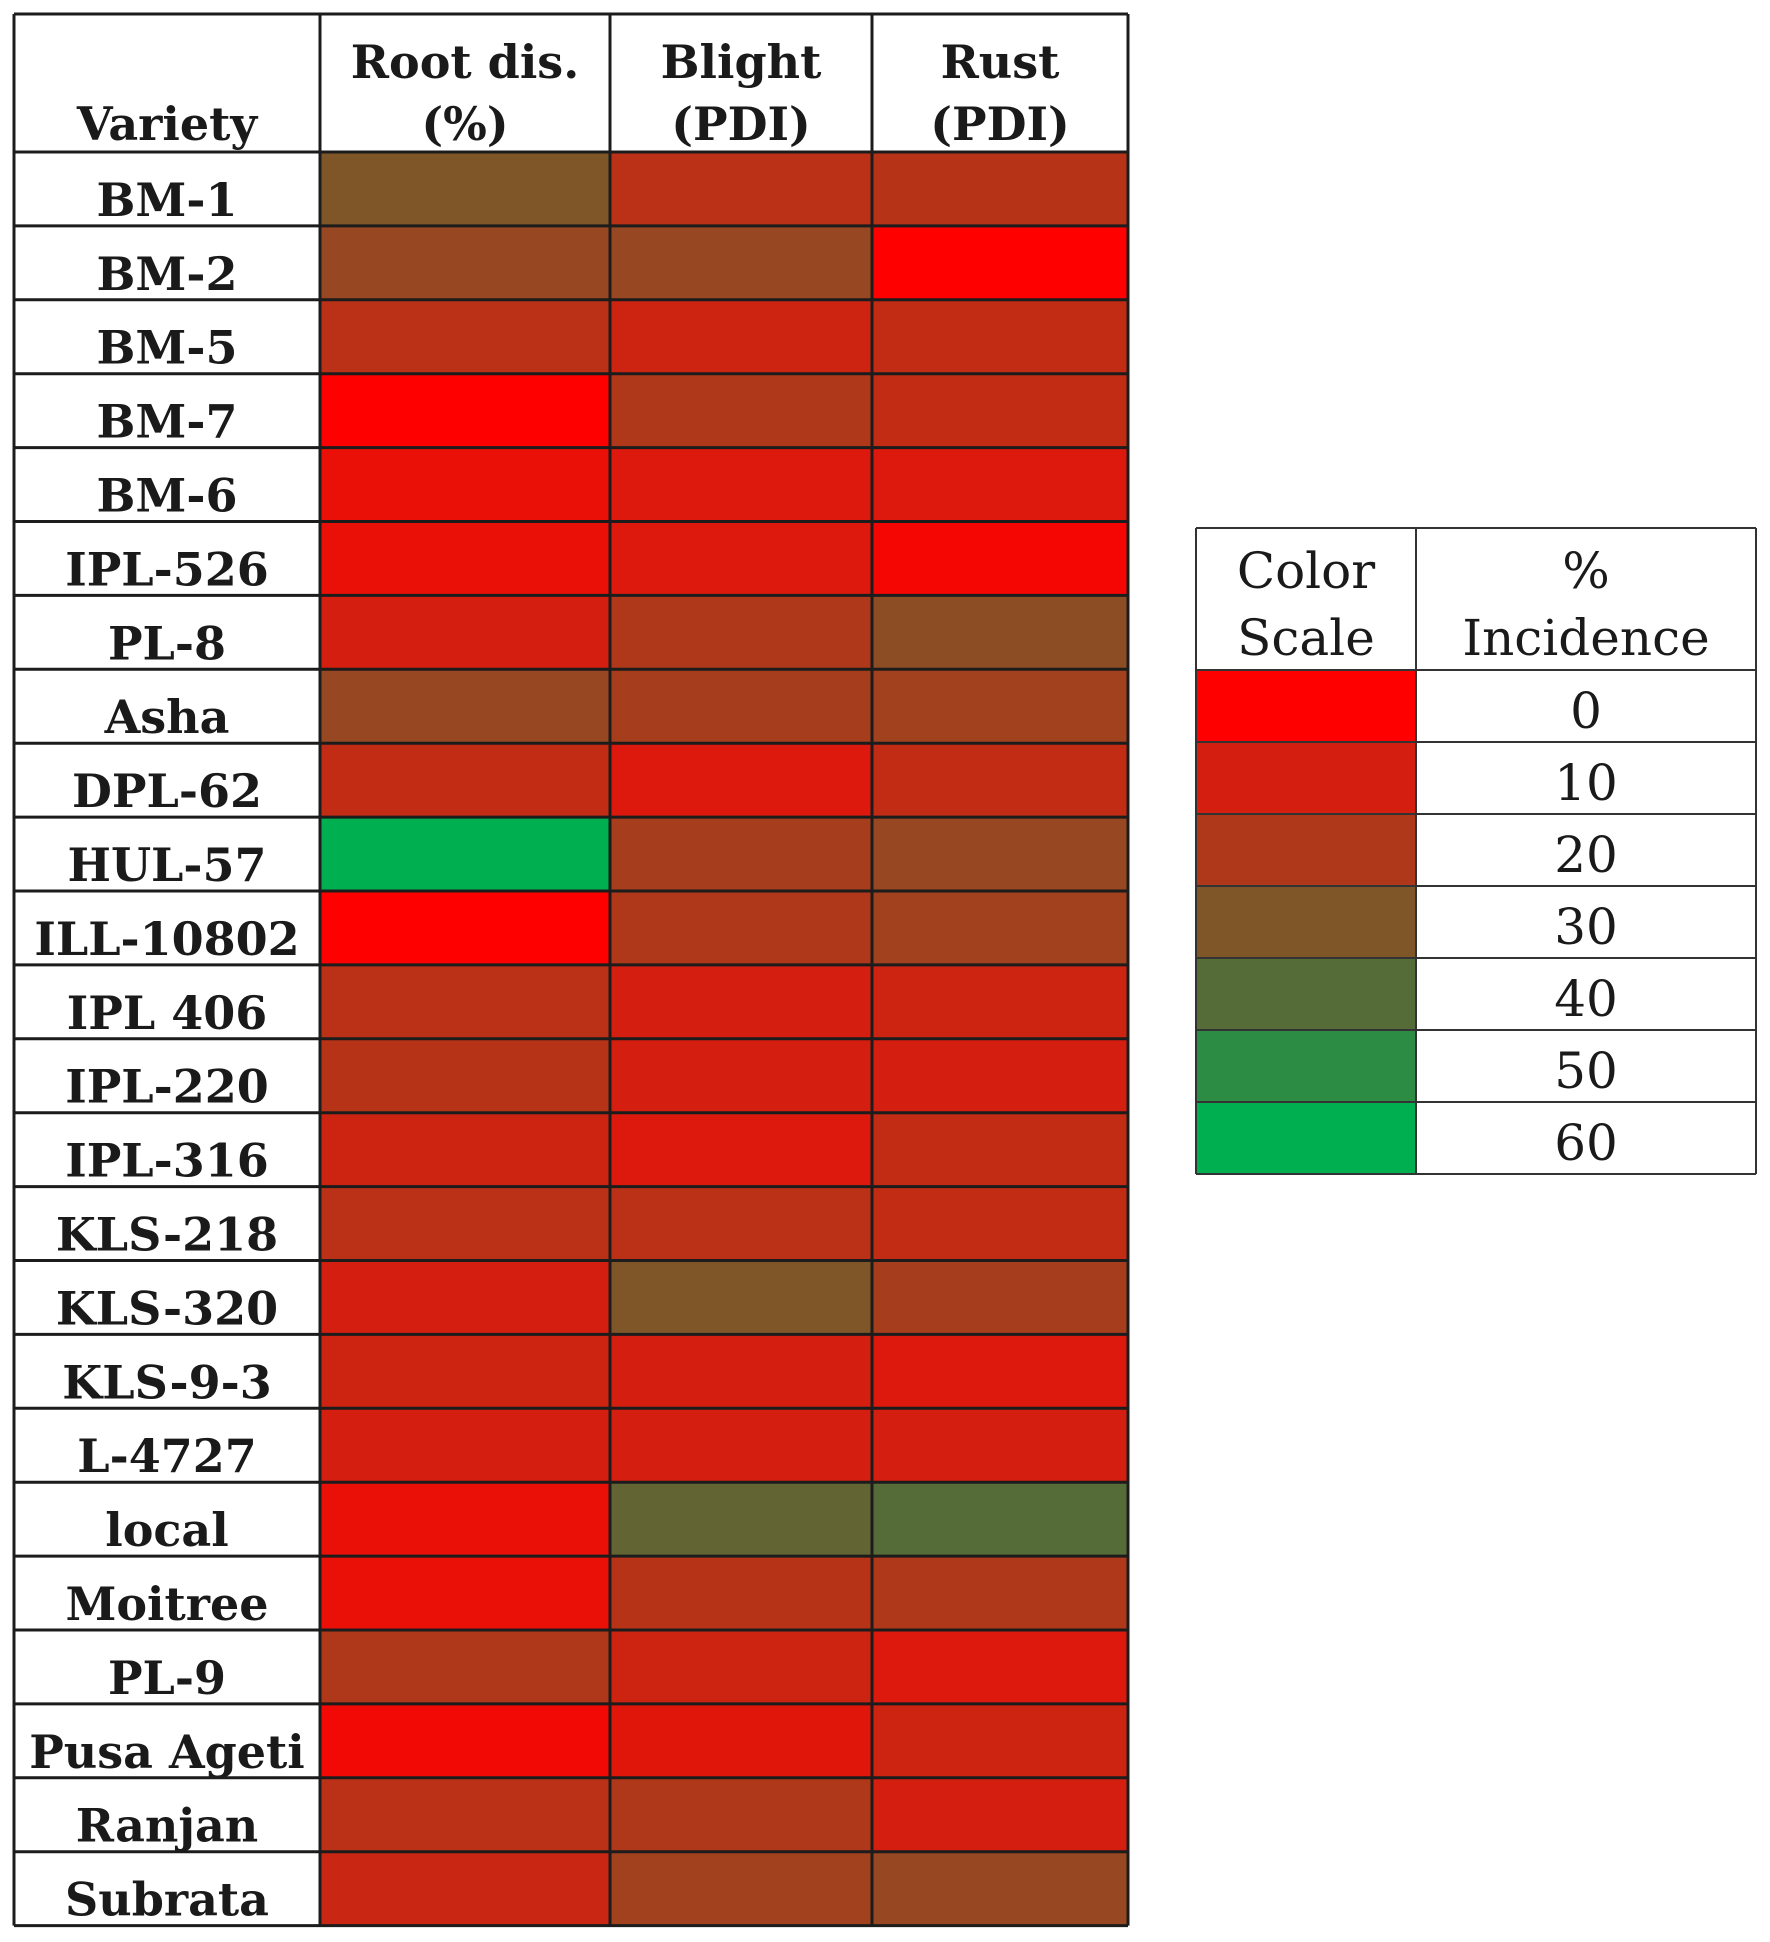 The image size is (1770, 1942). I want to click on variety-label: PL-9, so click(167, 1678).